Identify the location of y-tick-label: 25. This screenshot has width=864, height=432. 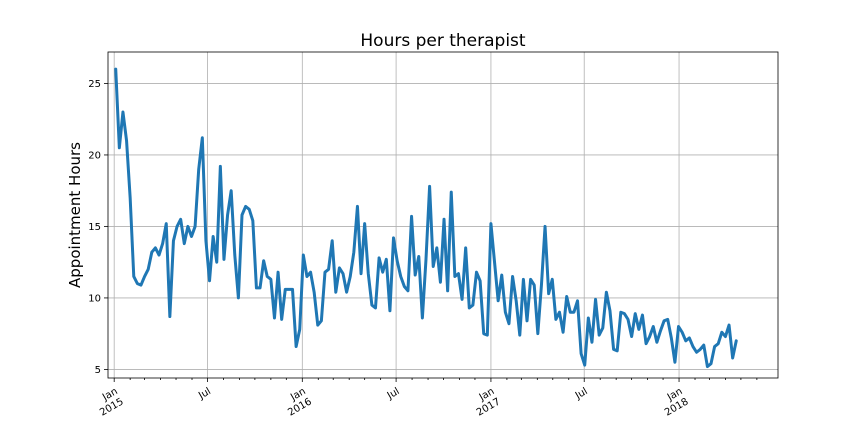
(94, 84).